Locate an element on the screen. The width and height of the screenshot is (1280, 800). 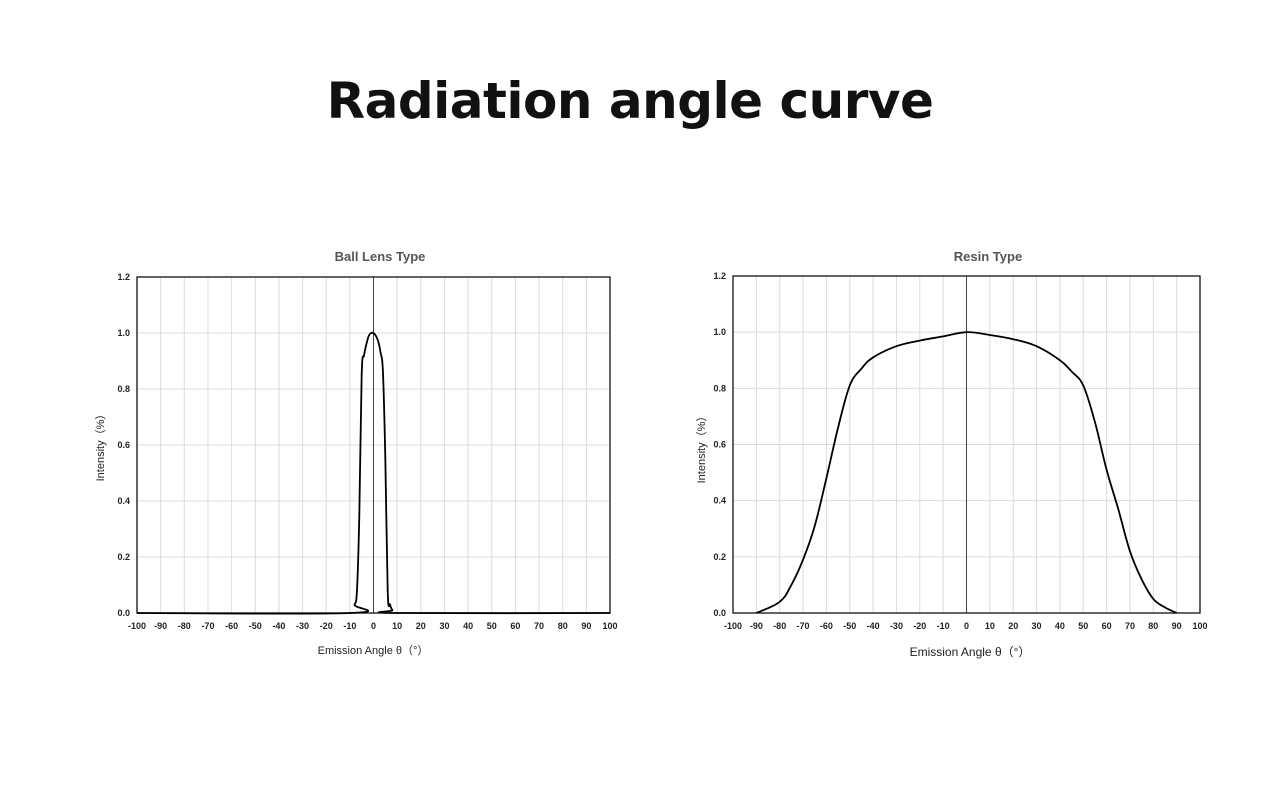
chart-1-x-tick-label: -50 is located at coordinates (849, 626).